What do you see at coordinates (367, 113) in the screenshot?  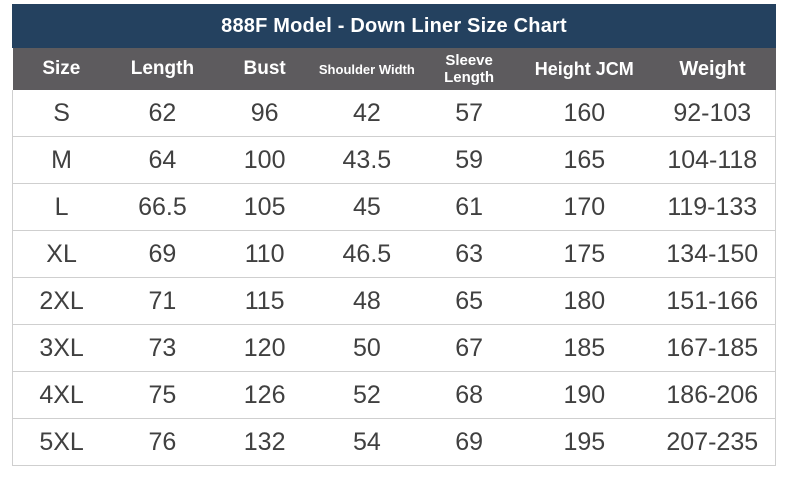 I see `measurement-cell: 42` at bounding box center [367, 113].